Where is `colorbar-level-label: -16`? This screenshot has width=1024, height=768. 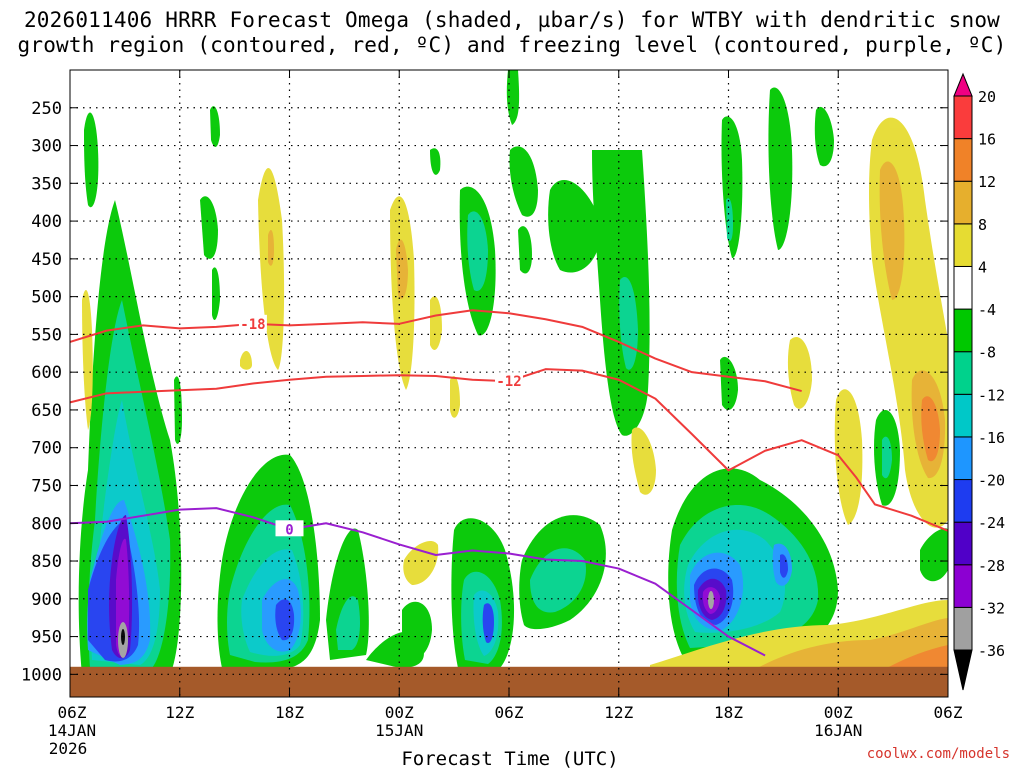
colorbar-level-label: -16 is located at coordinates (991, 438).